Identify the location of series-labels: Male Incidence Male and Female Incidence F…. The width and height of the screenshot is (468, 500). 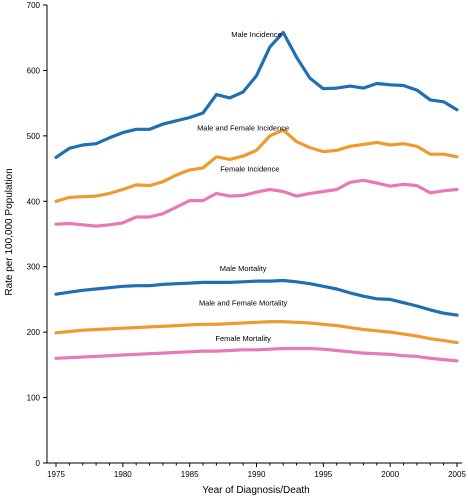
(243, 186).